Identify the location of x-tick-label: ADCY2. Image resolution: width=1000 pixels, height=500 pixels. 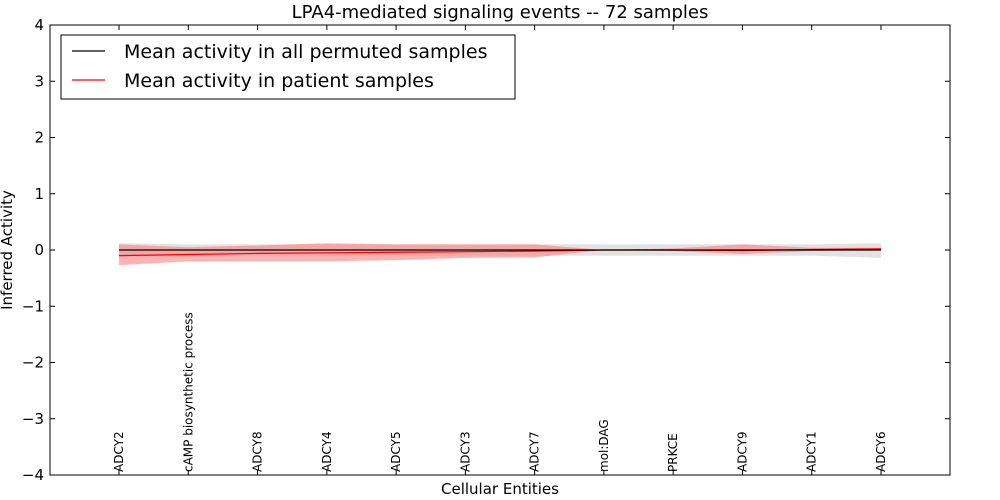
(119, 451).